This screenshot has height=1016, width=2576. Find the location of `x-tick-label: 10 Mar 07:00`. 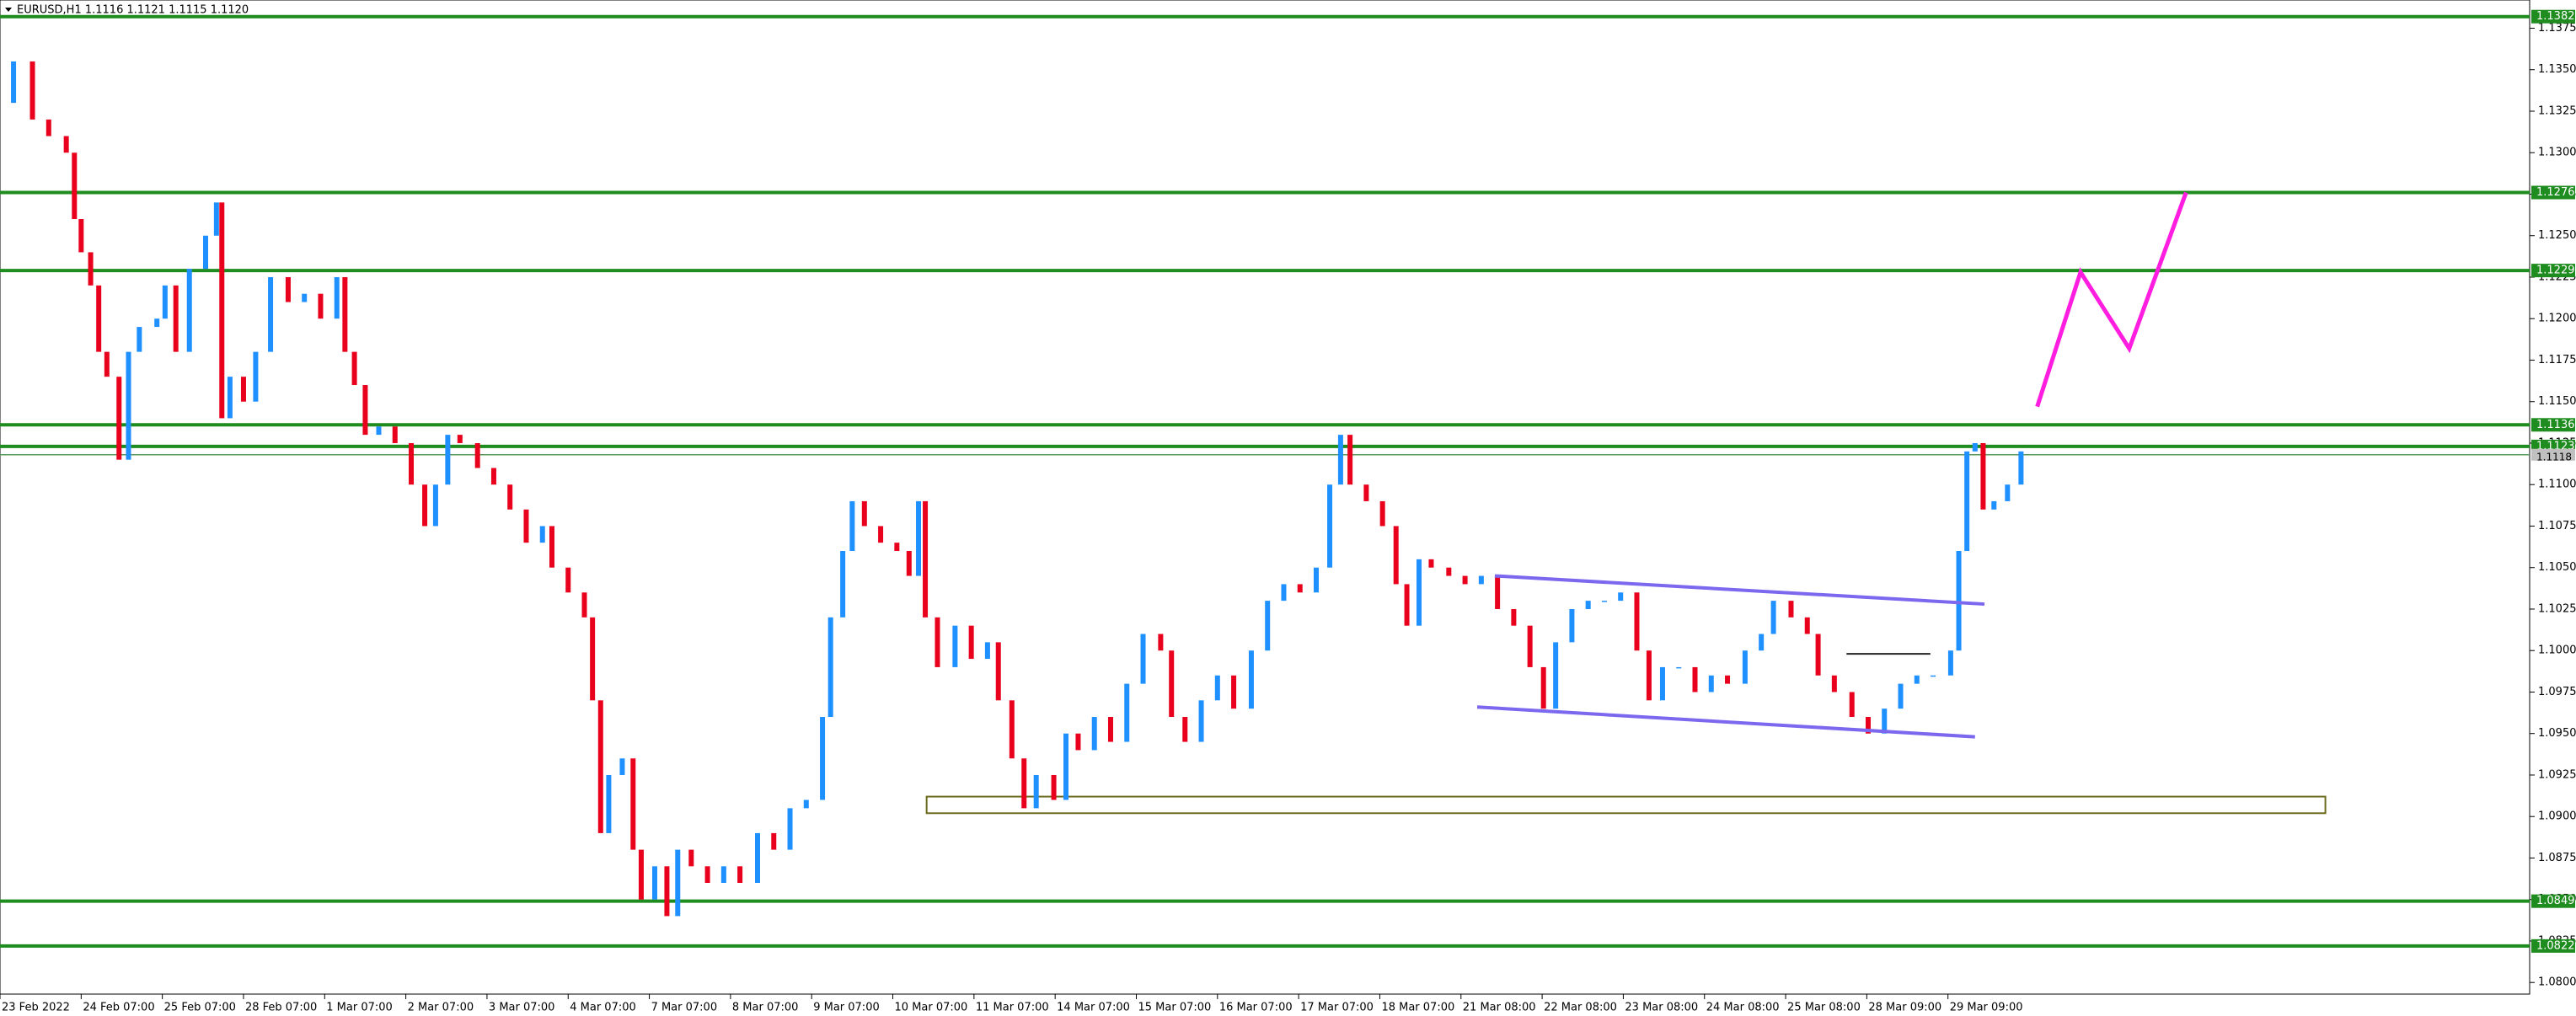

x-tick-label: 10 Mar 07:00 is located at coordinates (932, 1008).